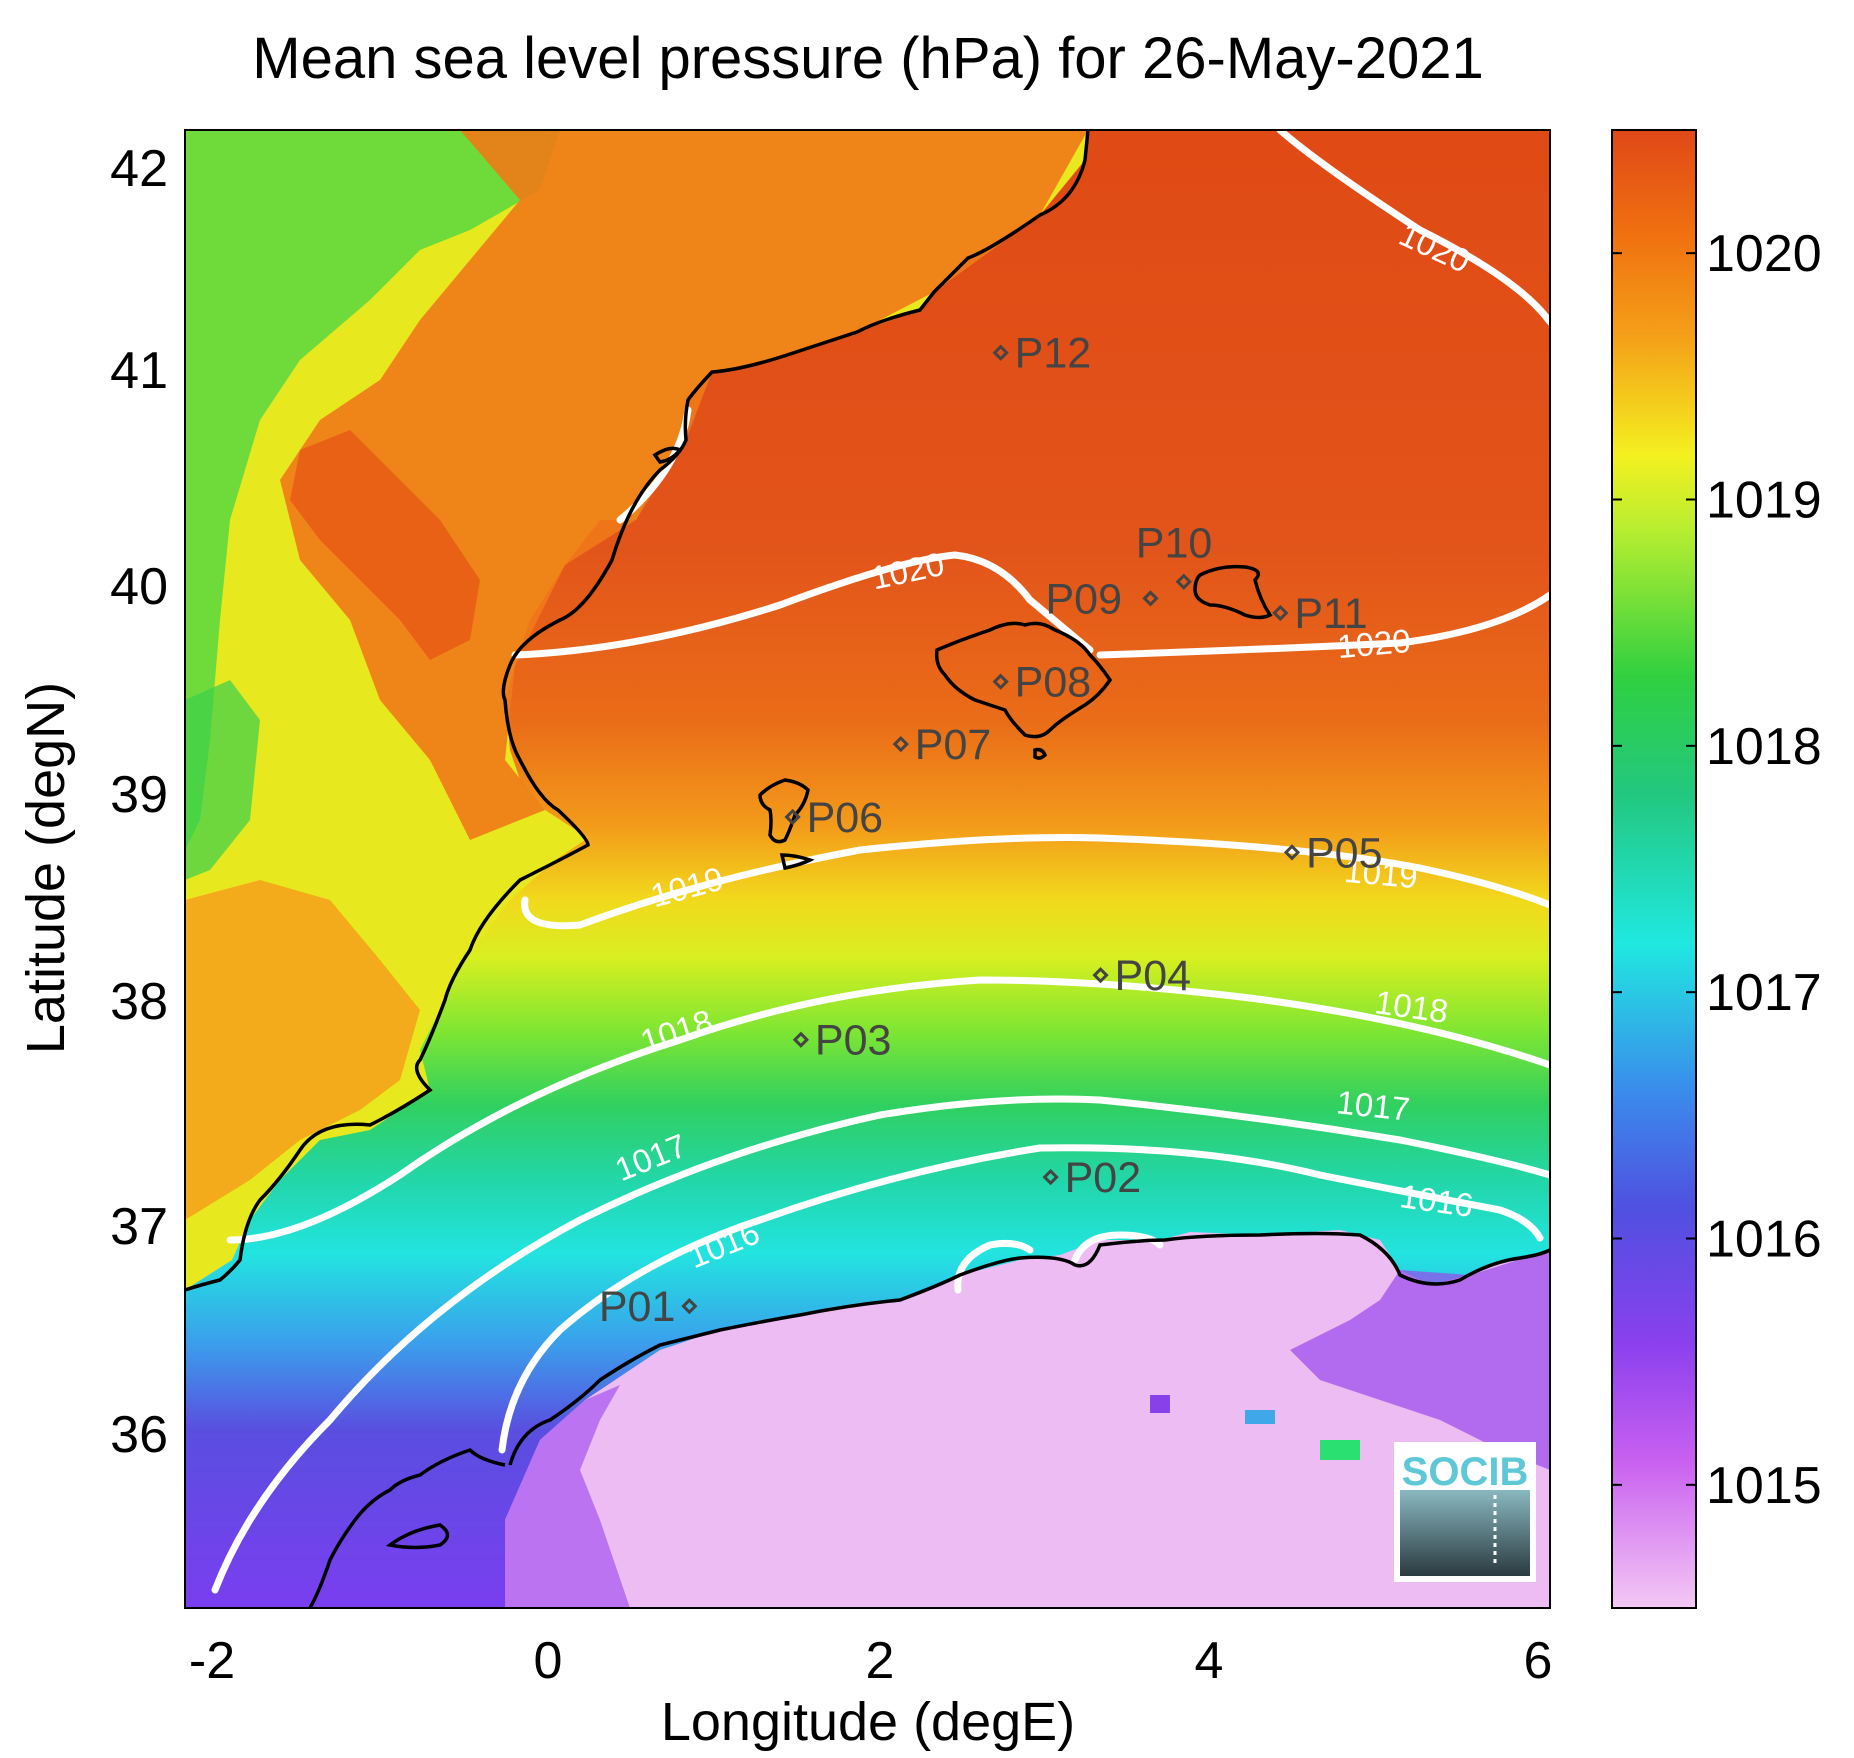 This screenshot has width=1854, height=1758. What do you see at coordinates (1381, 873) in the screenshot?
I see `contour-label: 1019` at bounding box center [1381, 873].